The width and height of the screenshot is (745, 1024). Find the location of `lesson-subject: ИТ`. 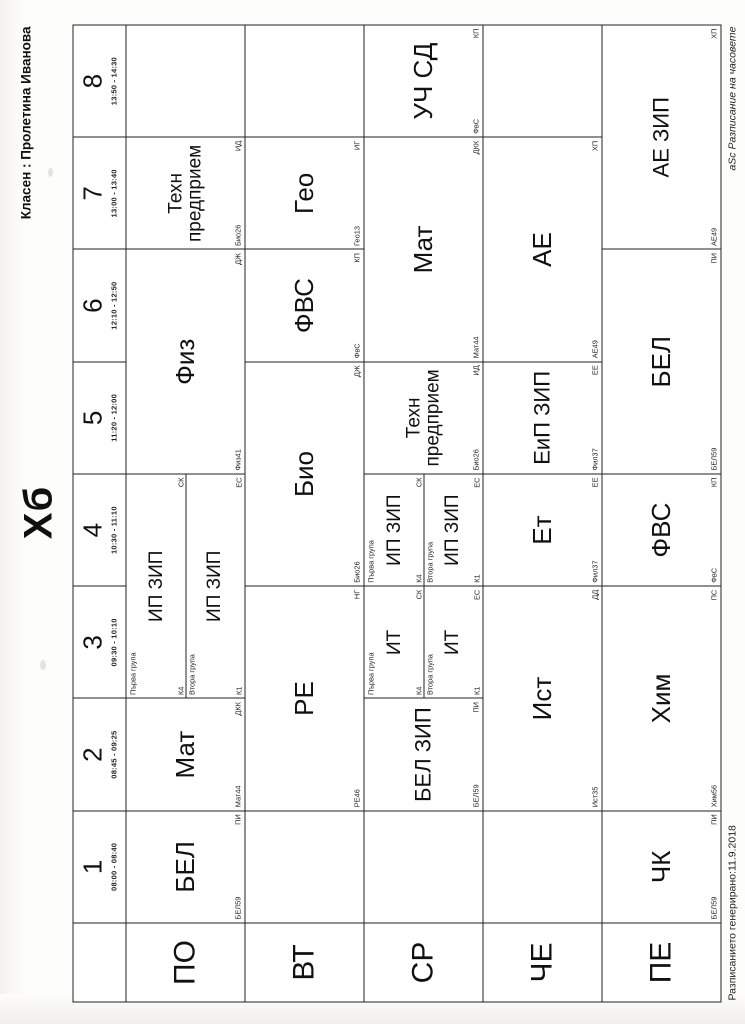

lesson-subject: ИТ is located at coordinates (394, 642).